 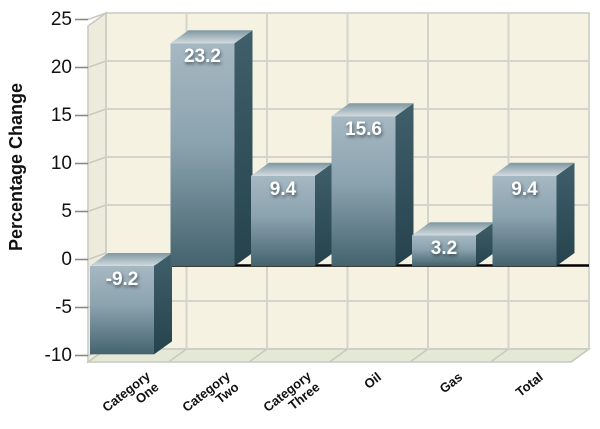 I want to click on bar-value-label: -9.2, so click(x=122, y=279).